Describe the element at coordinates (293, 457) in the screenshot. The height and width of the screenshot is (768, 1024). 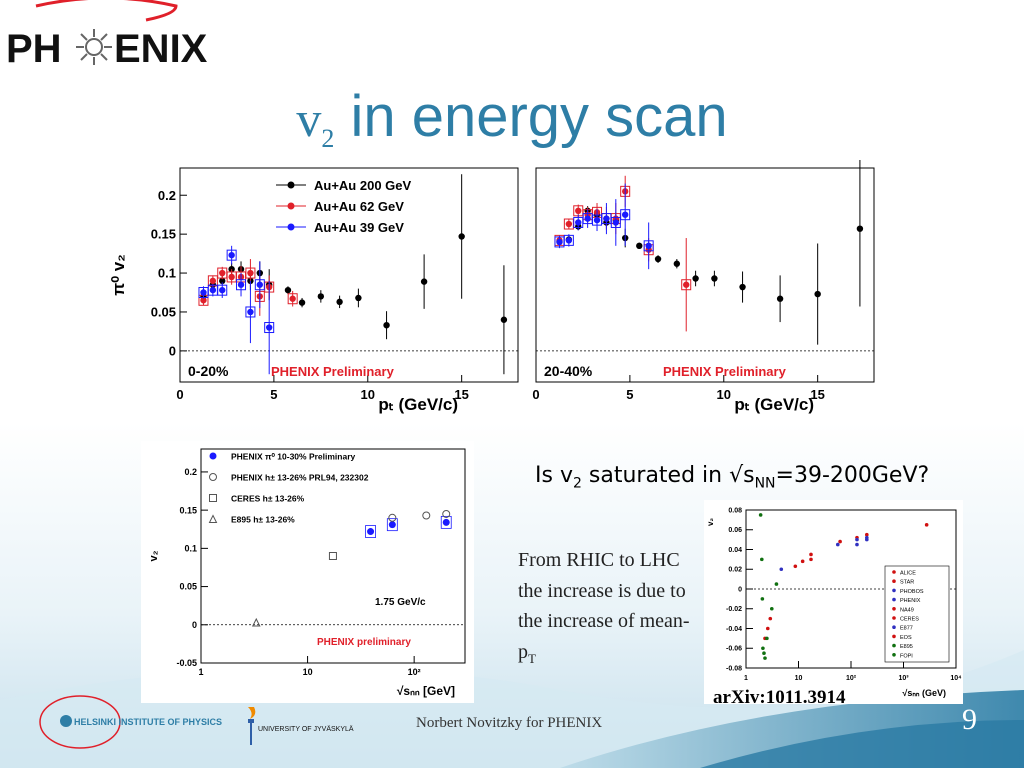
I see `legend-label: PHENIX π⁰ 10-30% Preliminary` at that location.